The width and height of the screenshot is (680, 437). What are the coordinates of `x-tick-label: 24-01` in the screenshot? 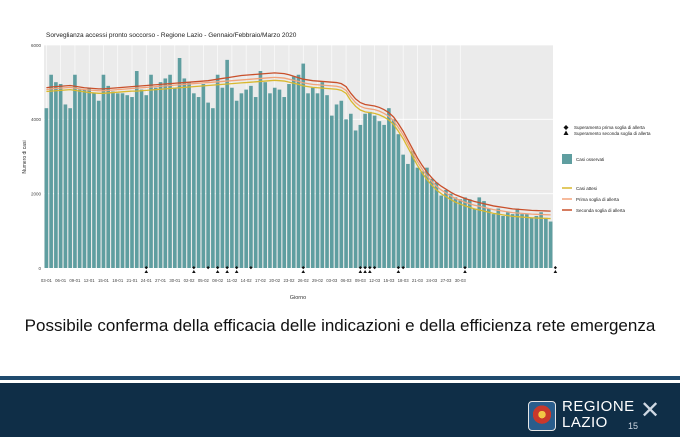 It's located at (147, 280).